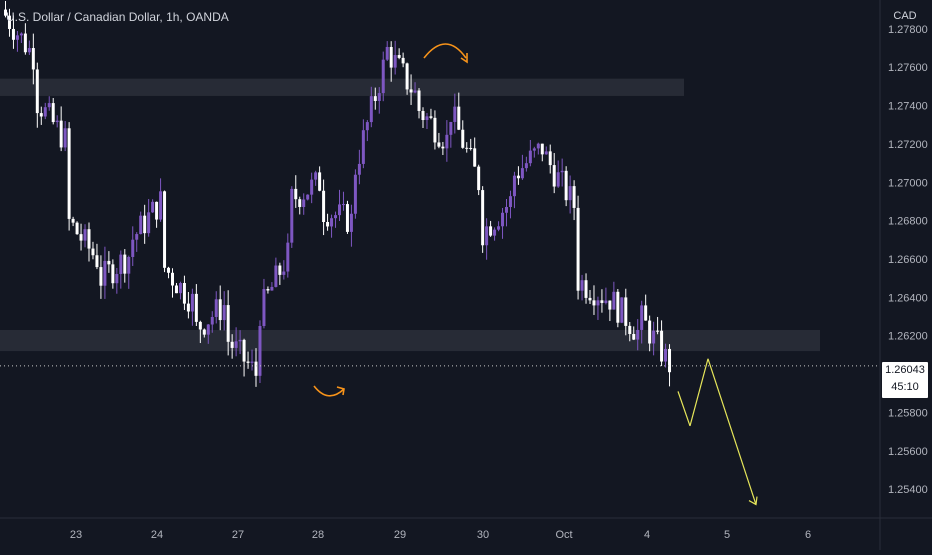 Image resolution: width=932 pixels, height=555 pixels. What do you see at coordinates (808, 535) in the screenshot?
I see `x-tick-label: 6` at bounding box center [808, 535].